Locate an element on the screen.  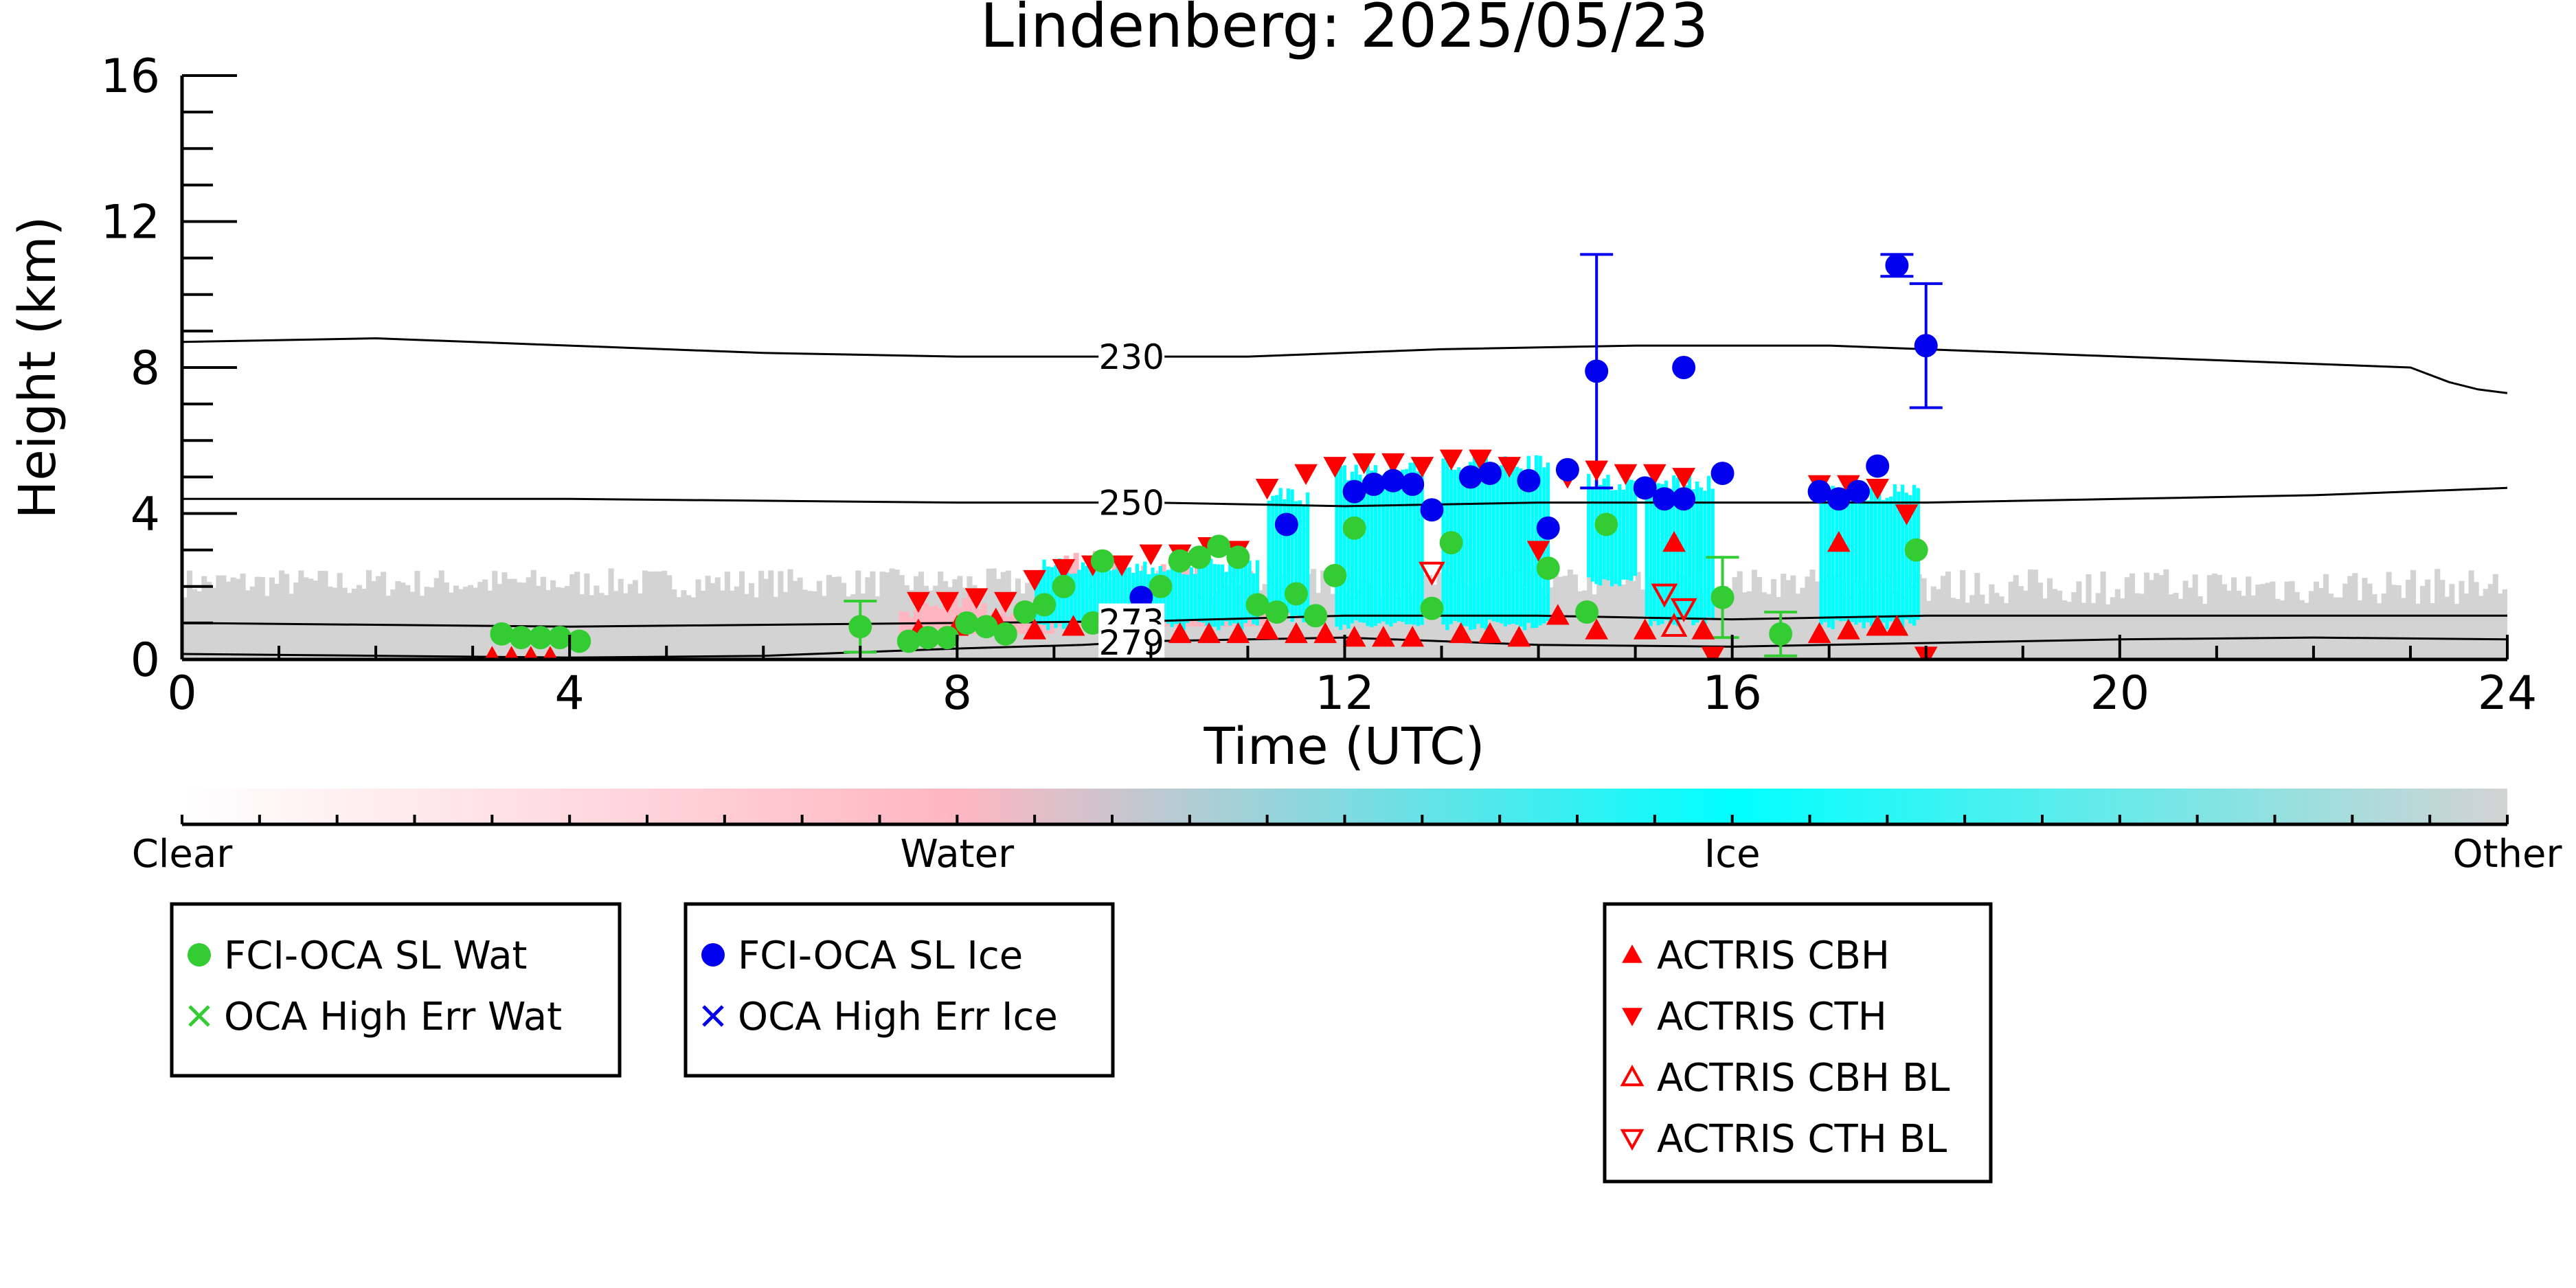
y-ticks: 0 4 8 12 16 is located at coordinates (168, 368).